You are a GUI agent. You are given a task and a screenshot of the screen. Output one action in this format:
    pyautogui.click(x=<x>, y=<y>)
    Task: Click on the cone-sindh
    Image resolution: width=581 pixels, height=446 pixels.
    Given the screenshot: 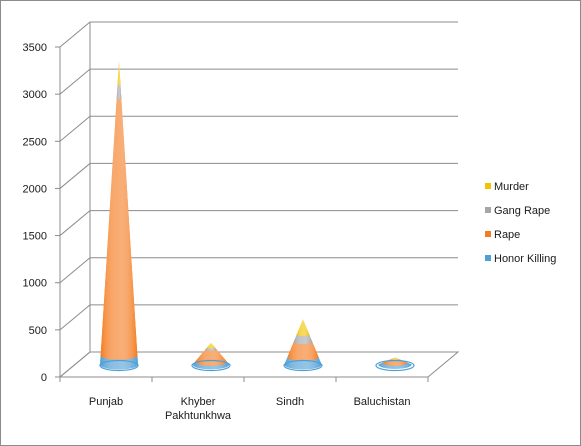 What is the action you would take?
    pyautogui.click(x=303, y=345)
    